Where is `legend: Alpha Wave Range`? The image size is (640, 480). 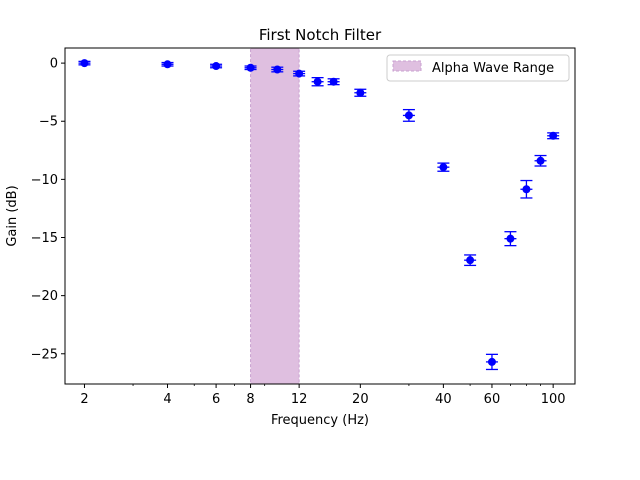 legend: Alpha Wave Range is located at coordinates (478, 68).